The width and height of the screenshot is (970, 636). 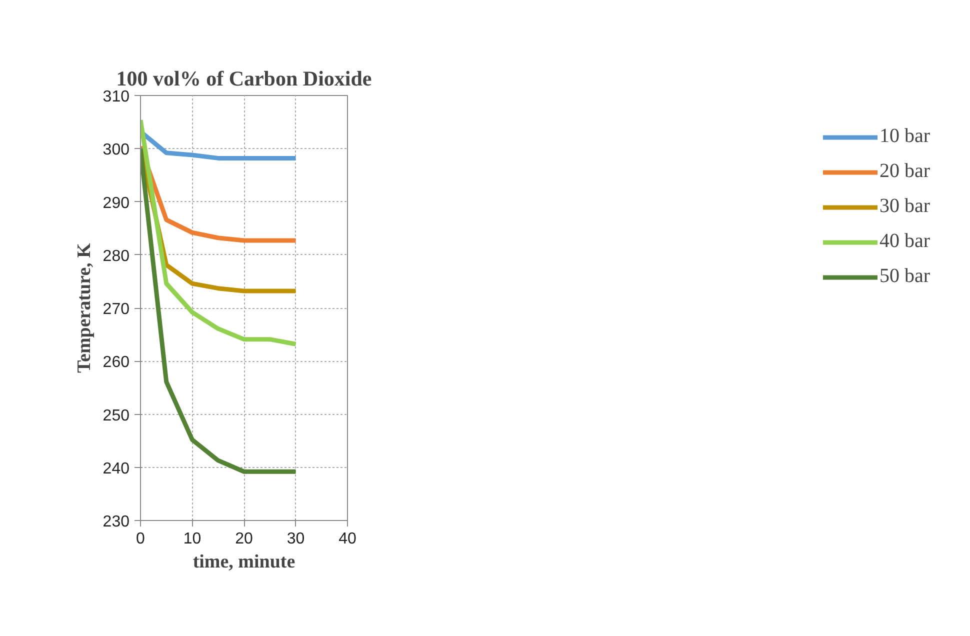 What do you see at coordinates (116, 97) in the screenshot?
I see `y-tick-label: 310` at bounding box center [116, 97].